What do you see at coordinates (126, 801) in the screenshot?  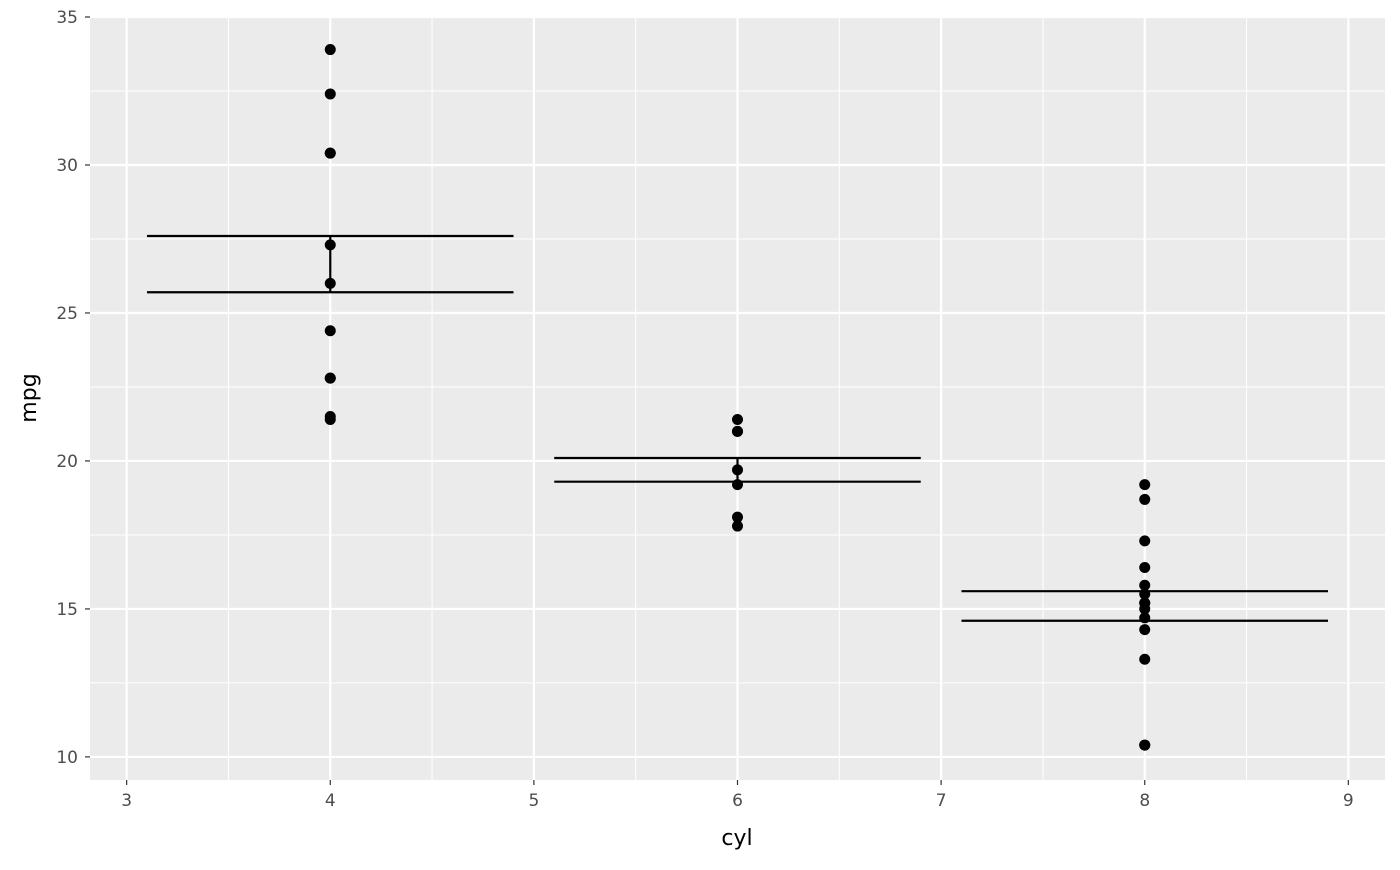 I see `x-tick-label: 3` at bounding box center [126, 801].